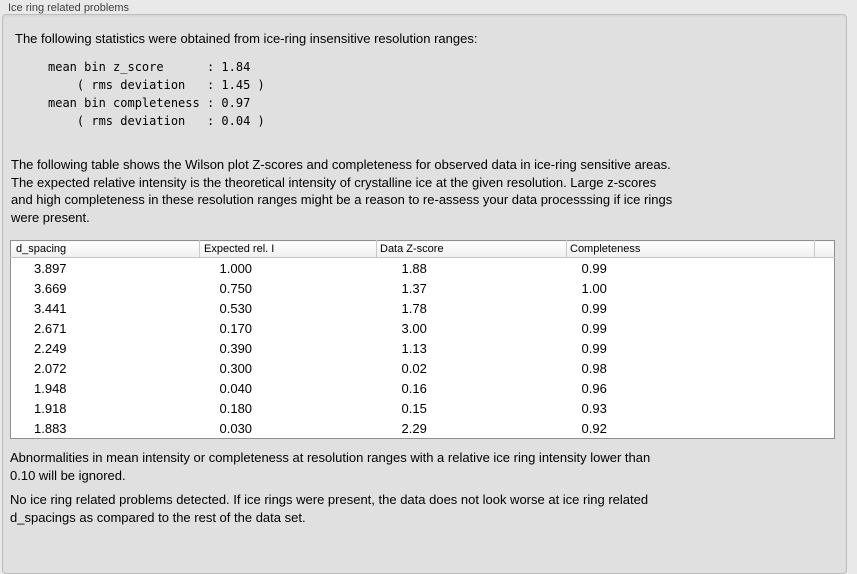 This screenshot has height=574, width=857. What do you see at coordinates (236, 388) in the screenshot?
I see `table-cell: 0.040` at bounding box center [236, 388].